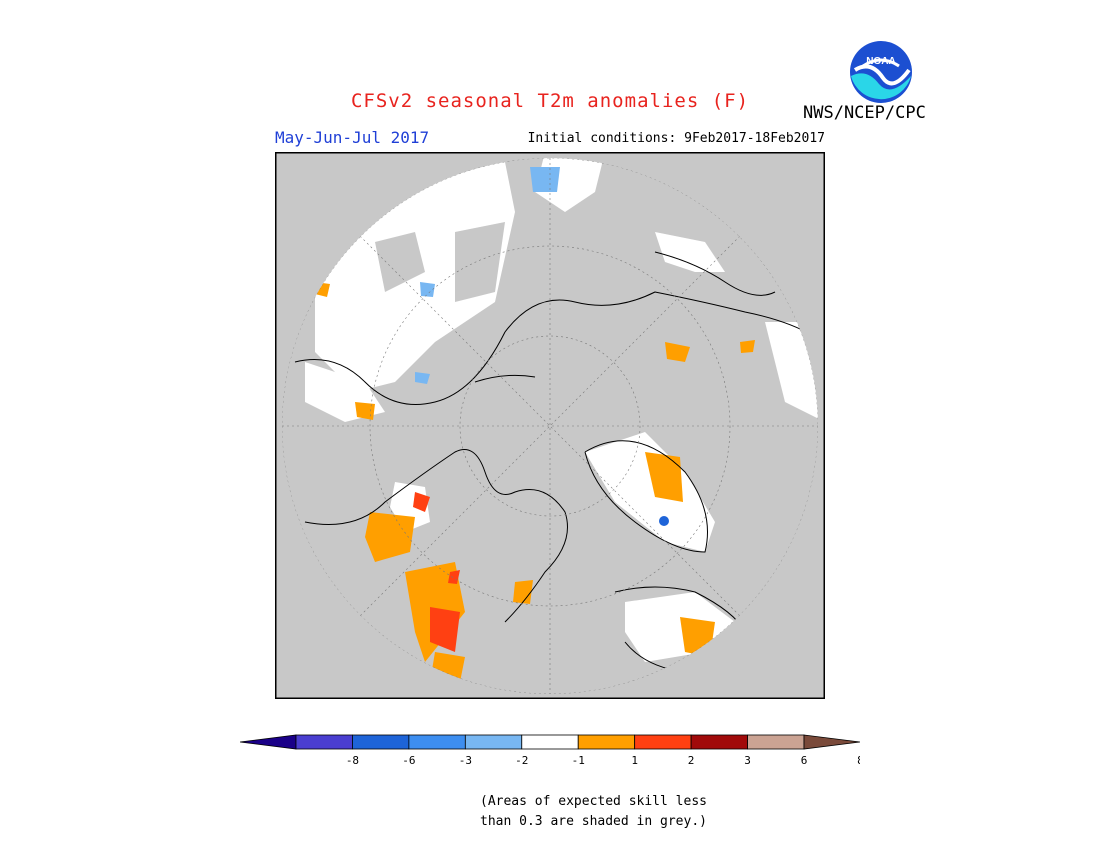 This screenshot has height=850, width=1100. Describe the element at coordinates (747, 760) in the screenshot. I see `colorbar-tick-label: 3` at that location.